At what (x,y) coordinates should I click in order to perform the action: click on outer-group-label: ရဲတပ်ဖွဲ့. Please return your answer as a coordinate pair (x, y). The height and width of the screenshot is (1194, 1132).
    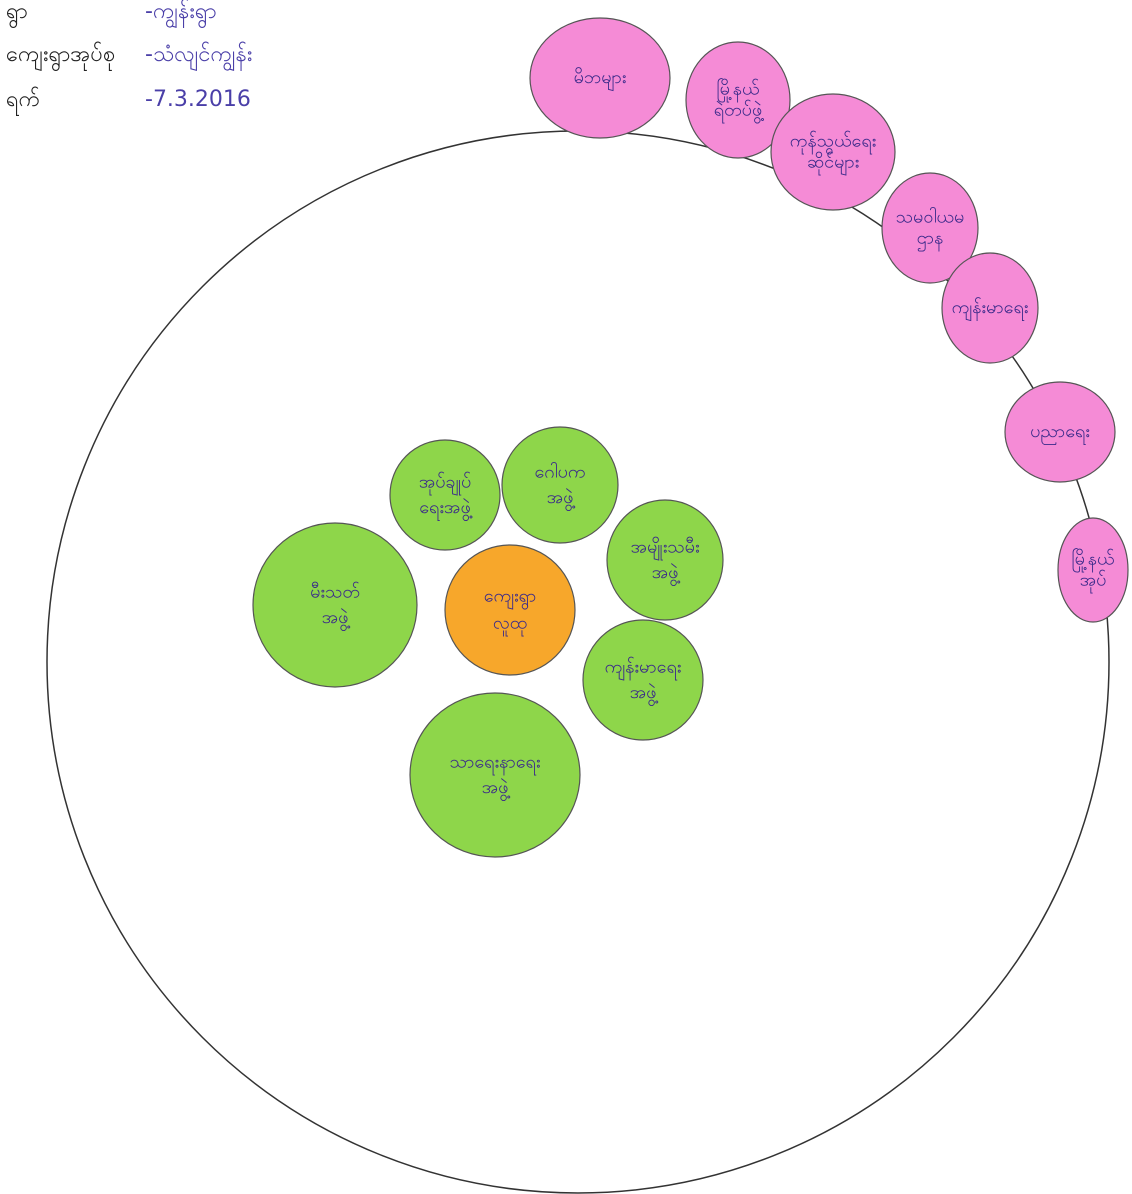
    Looking at the image, I should click on (739, 112).